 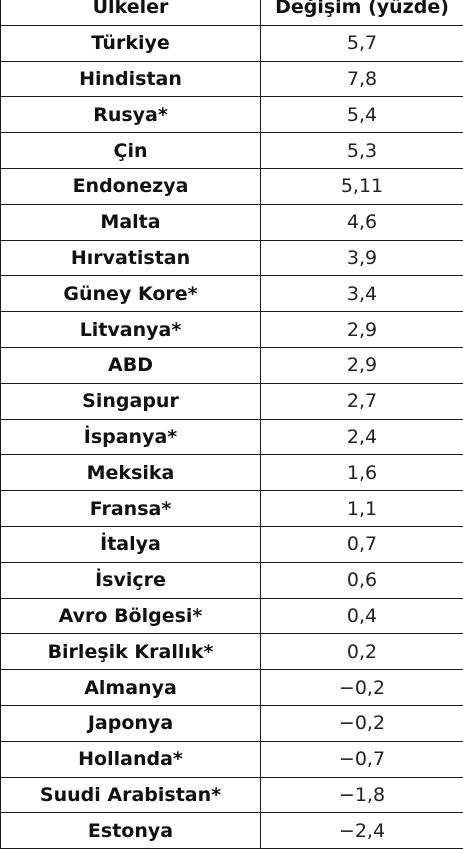 What do you see at coordinates (362, 79) in the screenshot?
I see `change-value-cell: 7,8` at bounding box center [362, 79].